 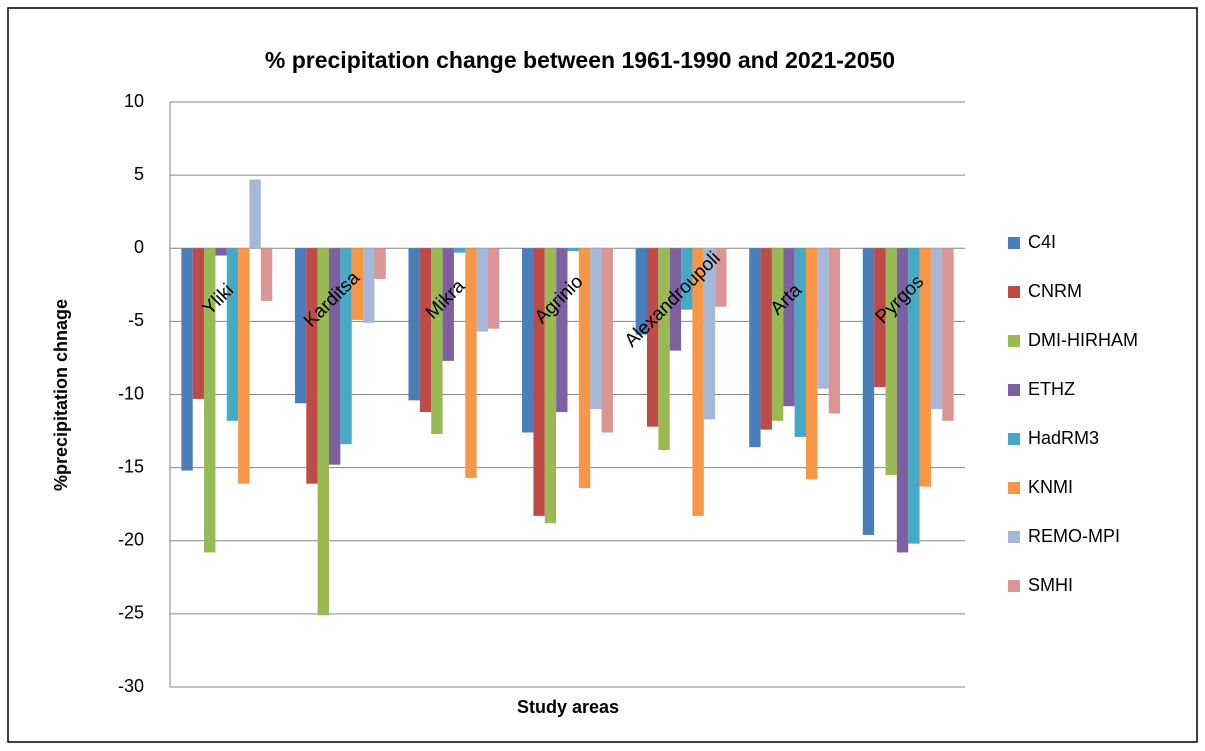 I want to click on legend-label: HadRM3, so click(x=1063, y=438).